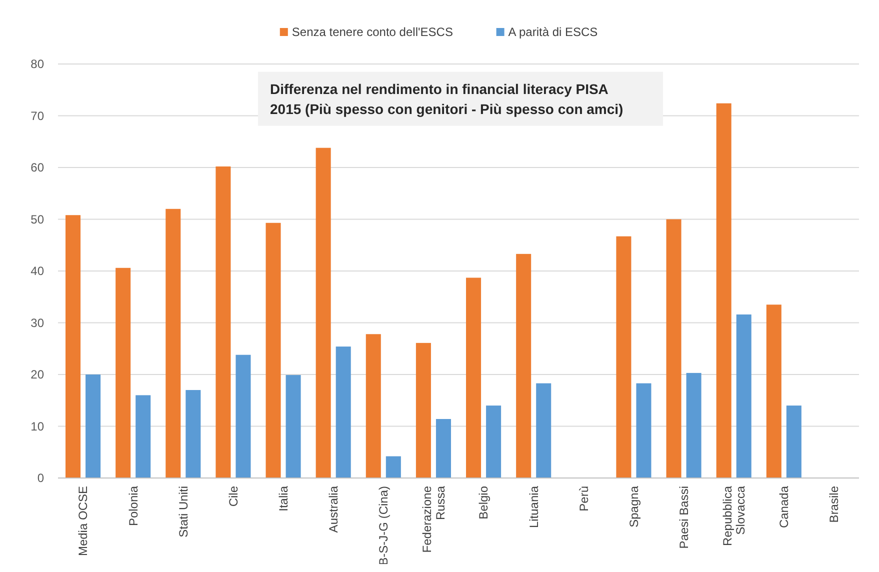 This screenshot has width=879, height=572. I want to click on x-tick-label: Spagna, so click(633, 507).